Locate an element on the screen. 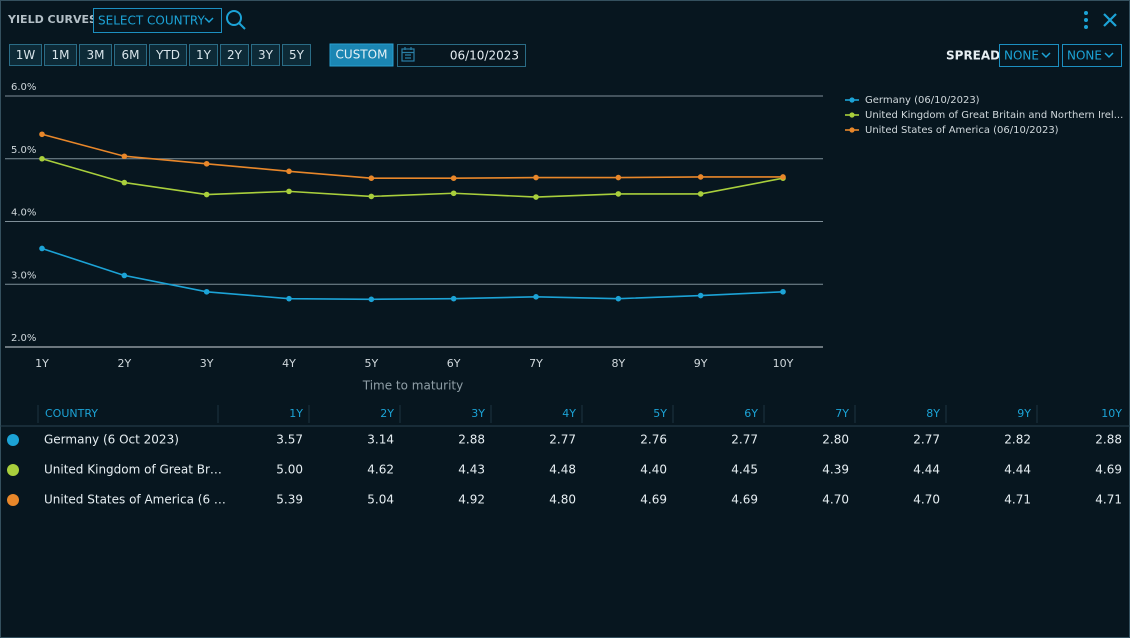 The image size is (1130, 638). date-text: 06/10/2023 is located at coordinates (484, 56).